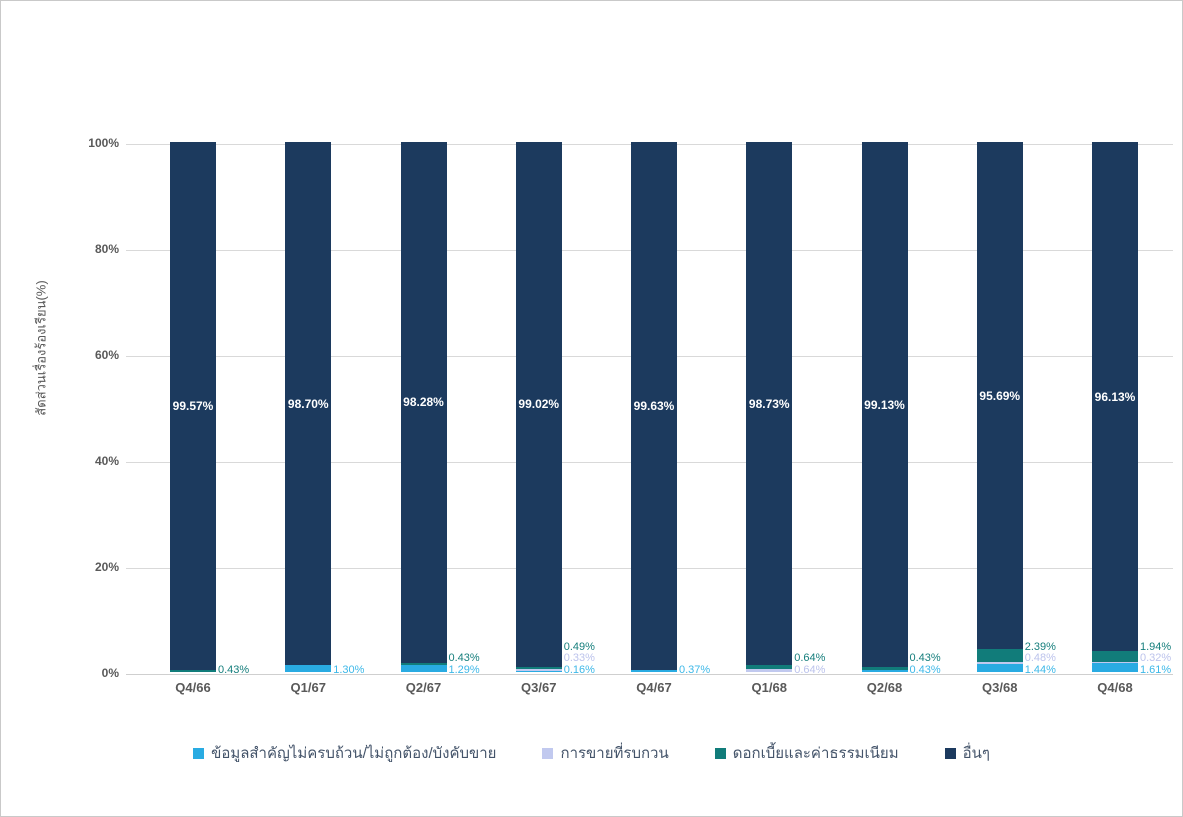 The image size is (1183, 817). I want to click on segment-value-label: 1.61%, so click(1156, 669).